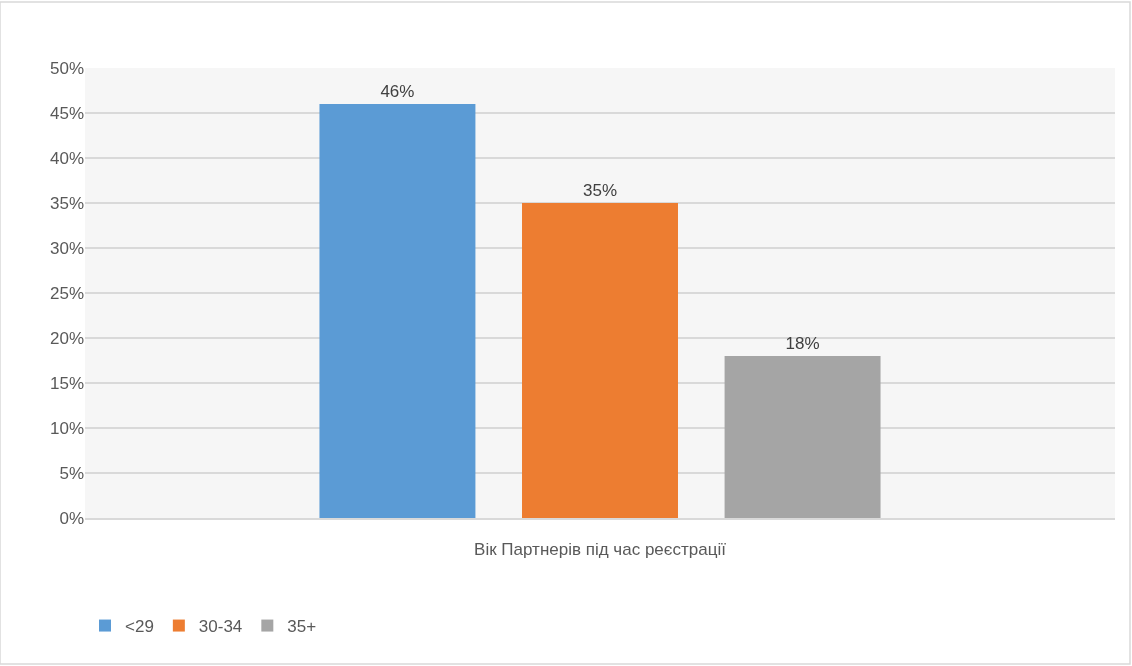  I want to click on data-label: 46%, so click(397, 91).